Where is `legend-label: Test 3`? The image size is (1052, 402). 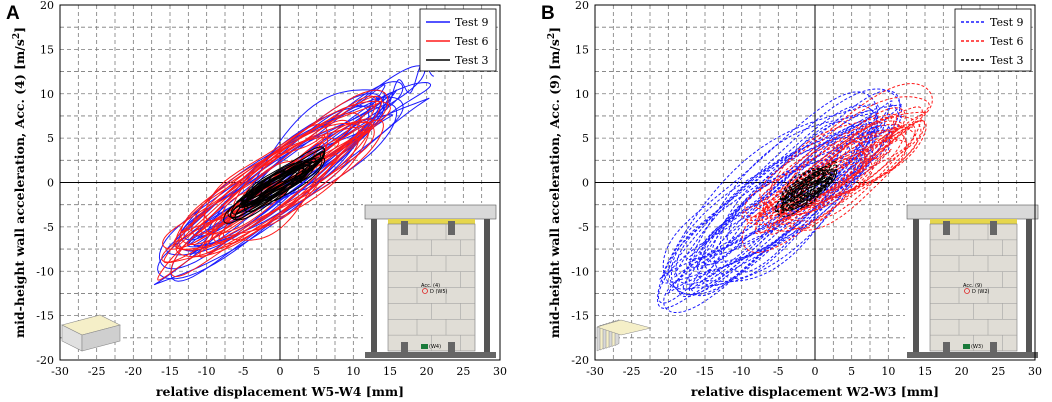 legend-label: Test 3 is located at coordinates (472, 60).